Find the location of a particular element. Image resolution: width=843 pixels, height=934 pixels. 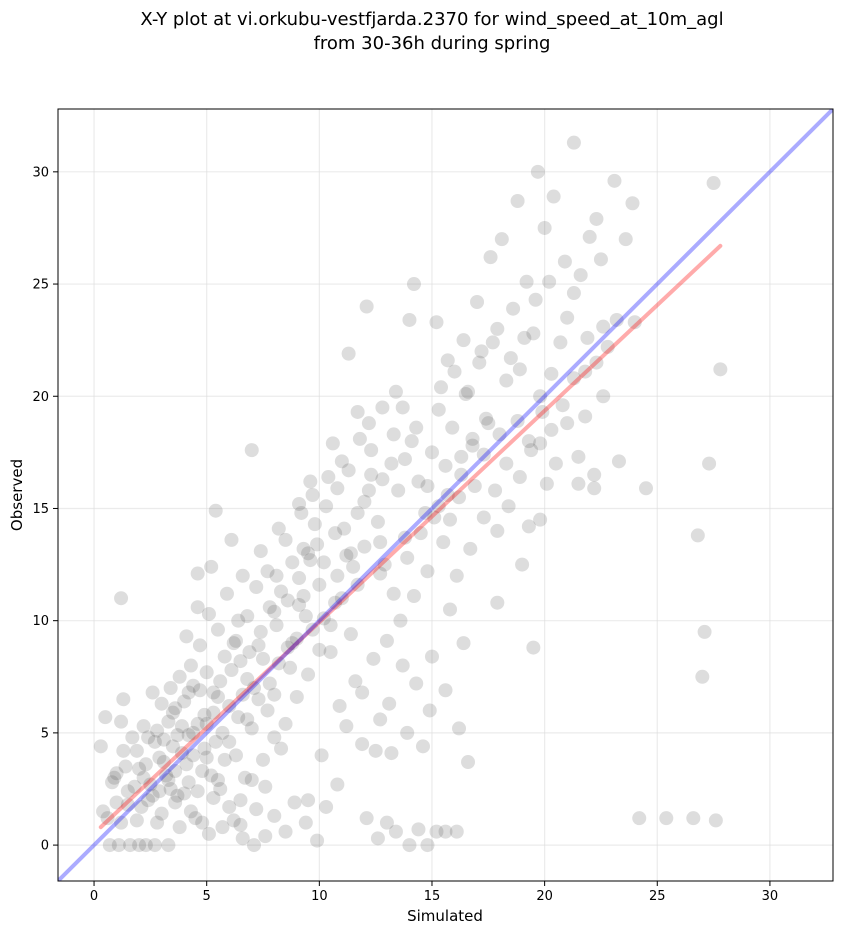

y-tick-label: 5 is located at coordinates (45, 733).